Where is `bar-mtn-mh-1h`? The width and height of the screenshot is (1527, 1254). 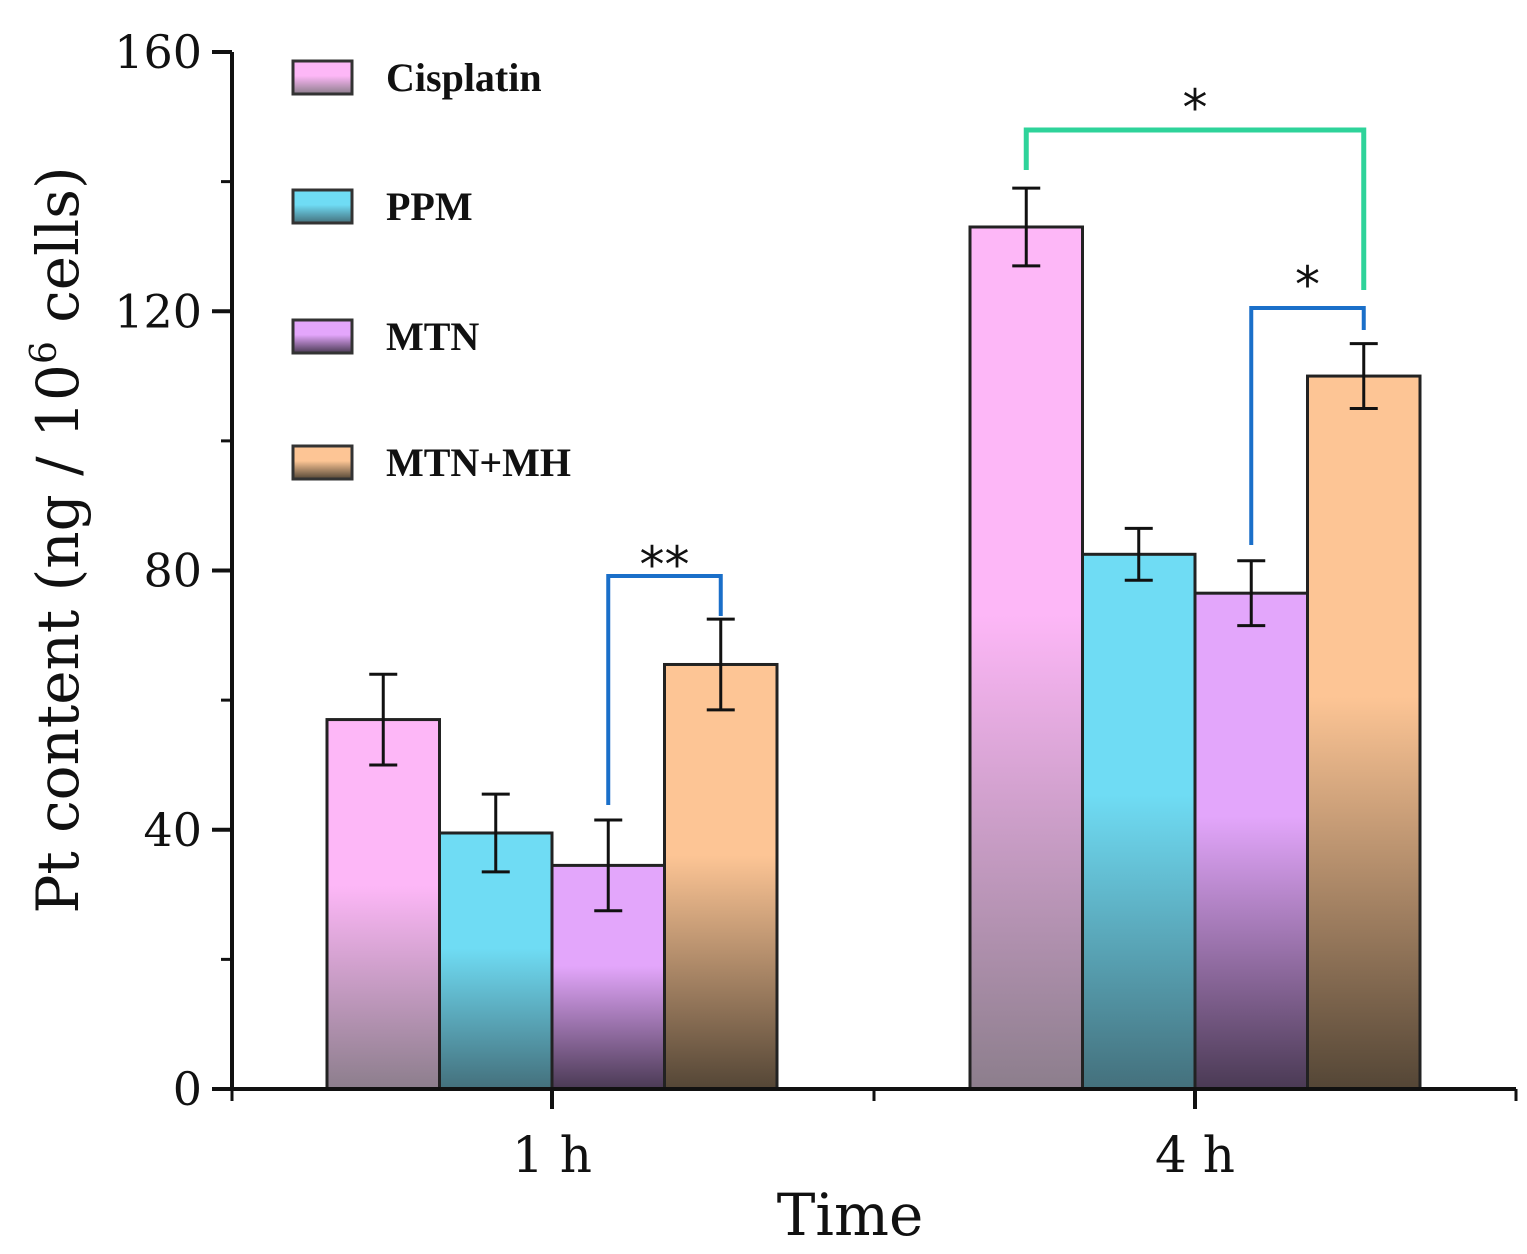 bar-mtn-mh-1h is located at coordinates (721, 876).